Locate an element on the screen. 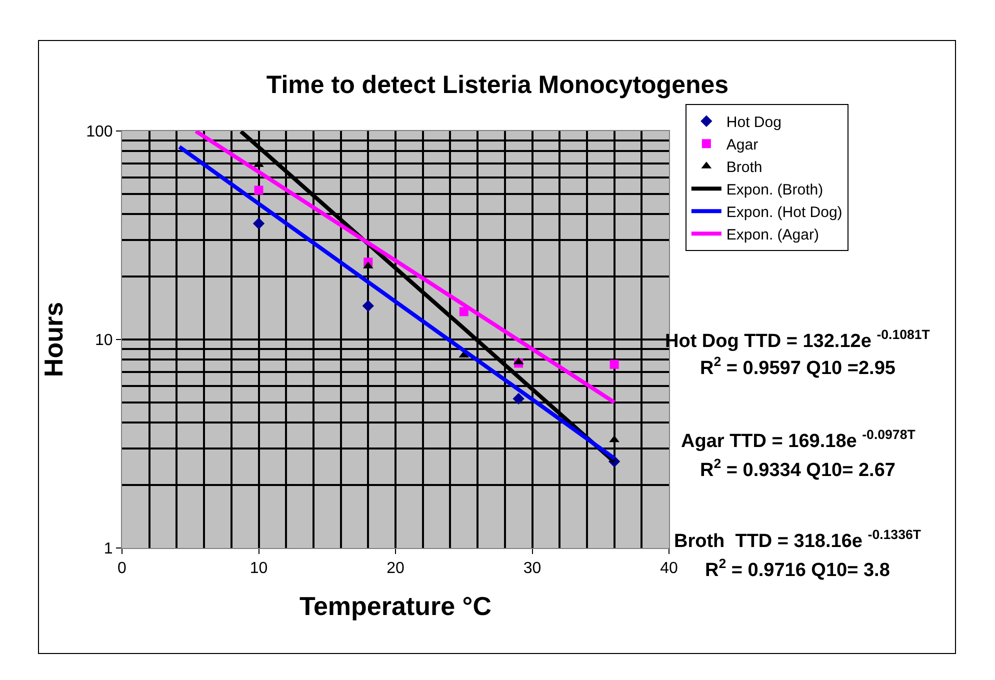 Image resolution: width=995 pixels, height=680 pixels. legend-label: Expon. (Hot Dog) is located at coordinates (784, 212).